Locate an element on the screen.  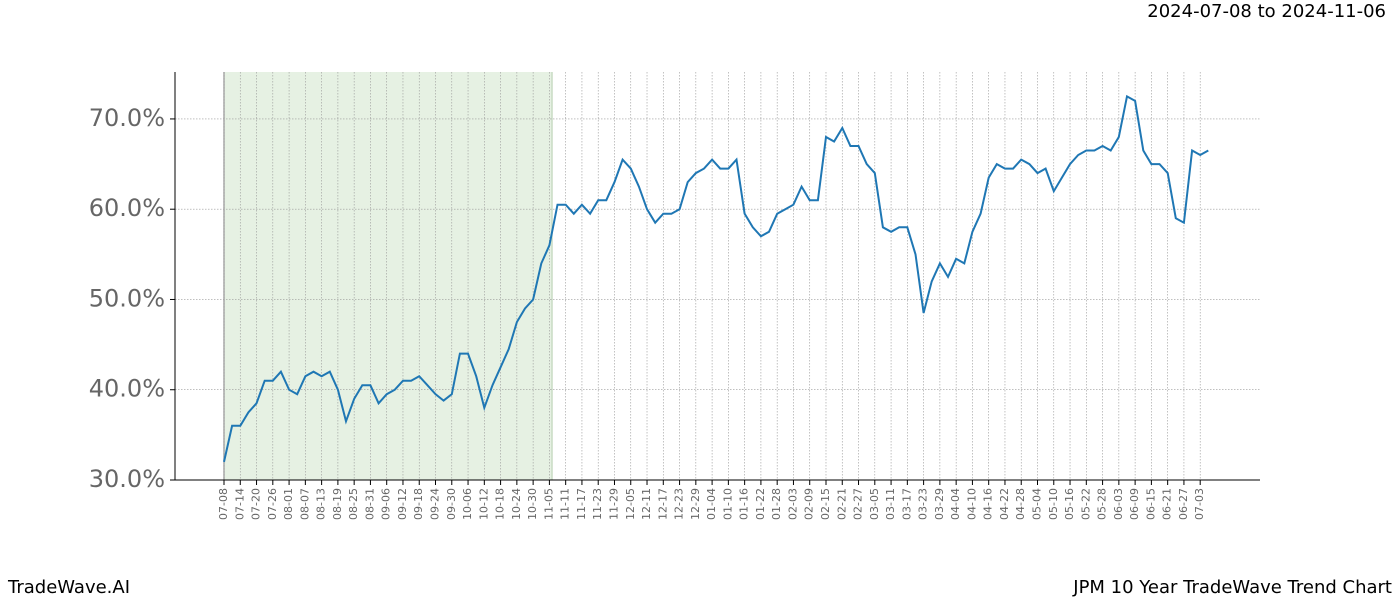
x-tick-label: 08-07 is located at coordinates (304, 504).